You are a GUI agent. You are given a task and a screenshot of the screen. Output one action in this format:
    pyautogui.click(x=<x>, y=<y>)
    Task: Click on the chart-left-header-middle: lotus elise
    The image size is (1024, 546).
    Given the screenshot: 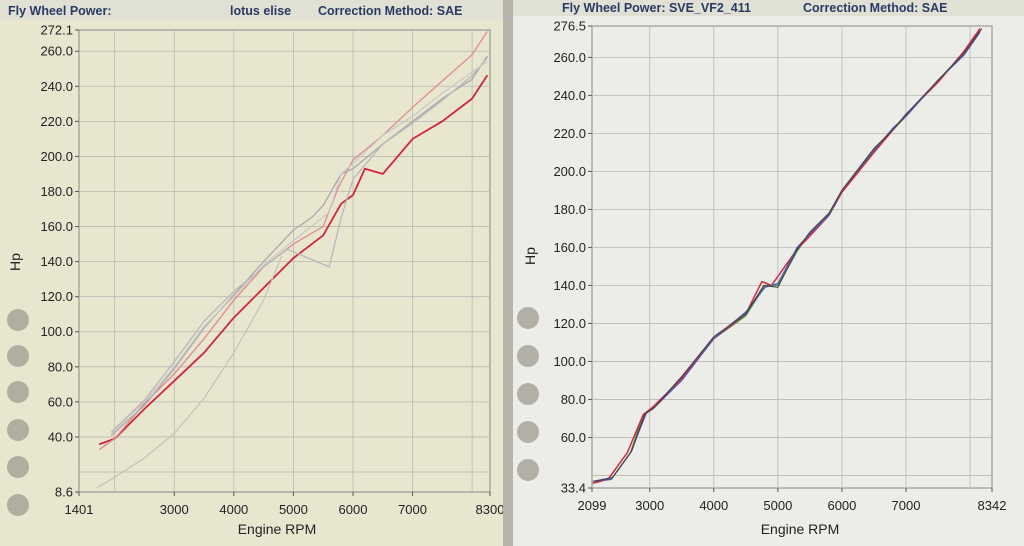 What is the action you would take?
    pyautogui.click(x=260, y=11)
    